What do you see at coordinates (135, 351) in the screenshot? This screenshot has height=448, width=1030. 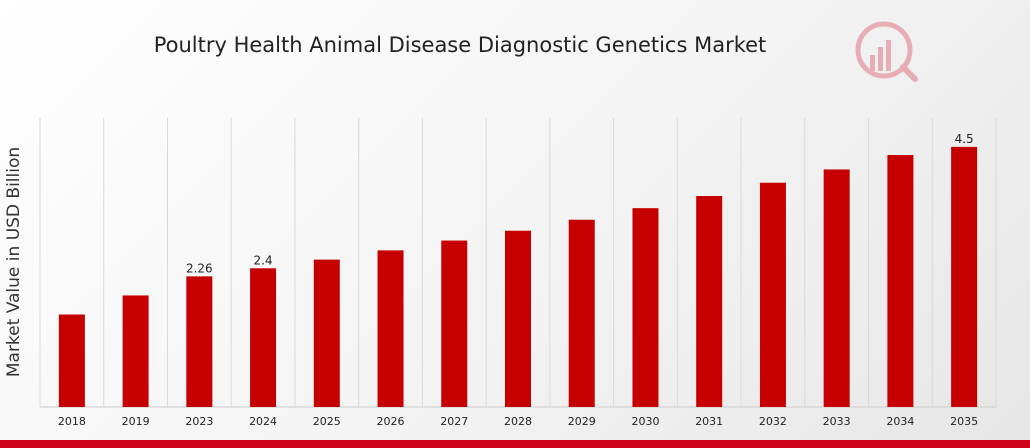 I see `bar-2019` at bounding box center [135, 351].